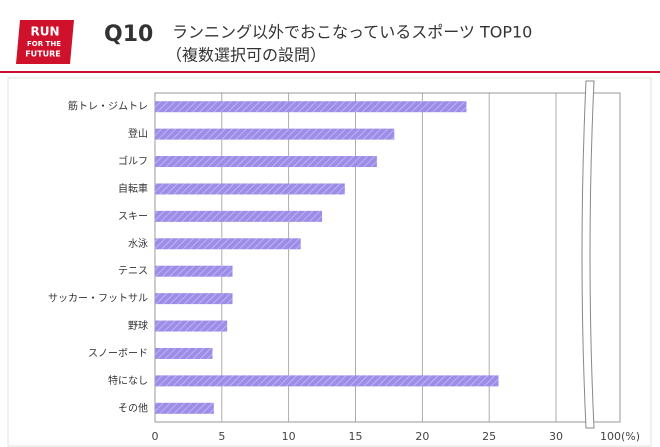 Image resolution: width=660 pixels, height=447 pixels. Describe the element at coordinates (246, 55) in the screenshot. I see `chart-subtitle: （複数選択可の設問）` at that location.